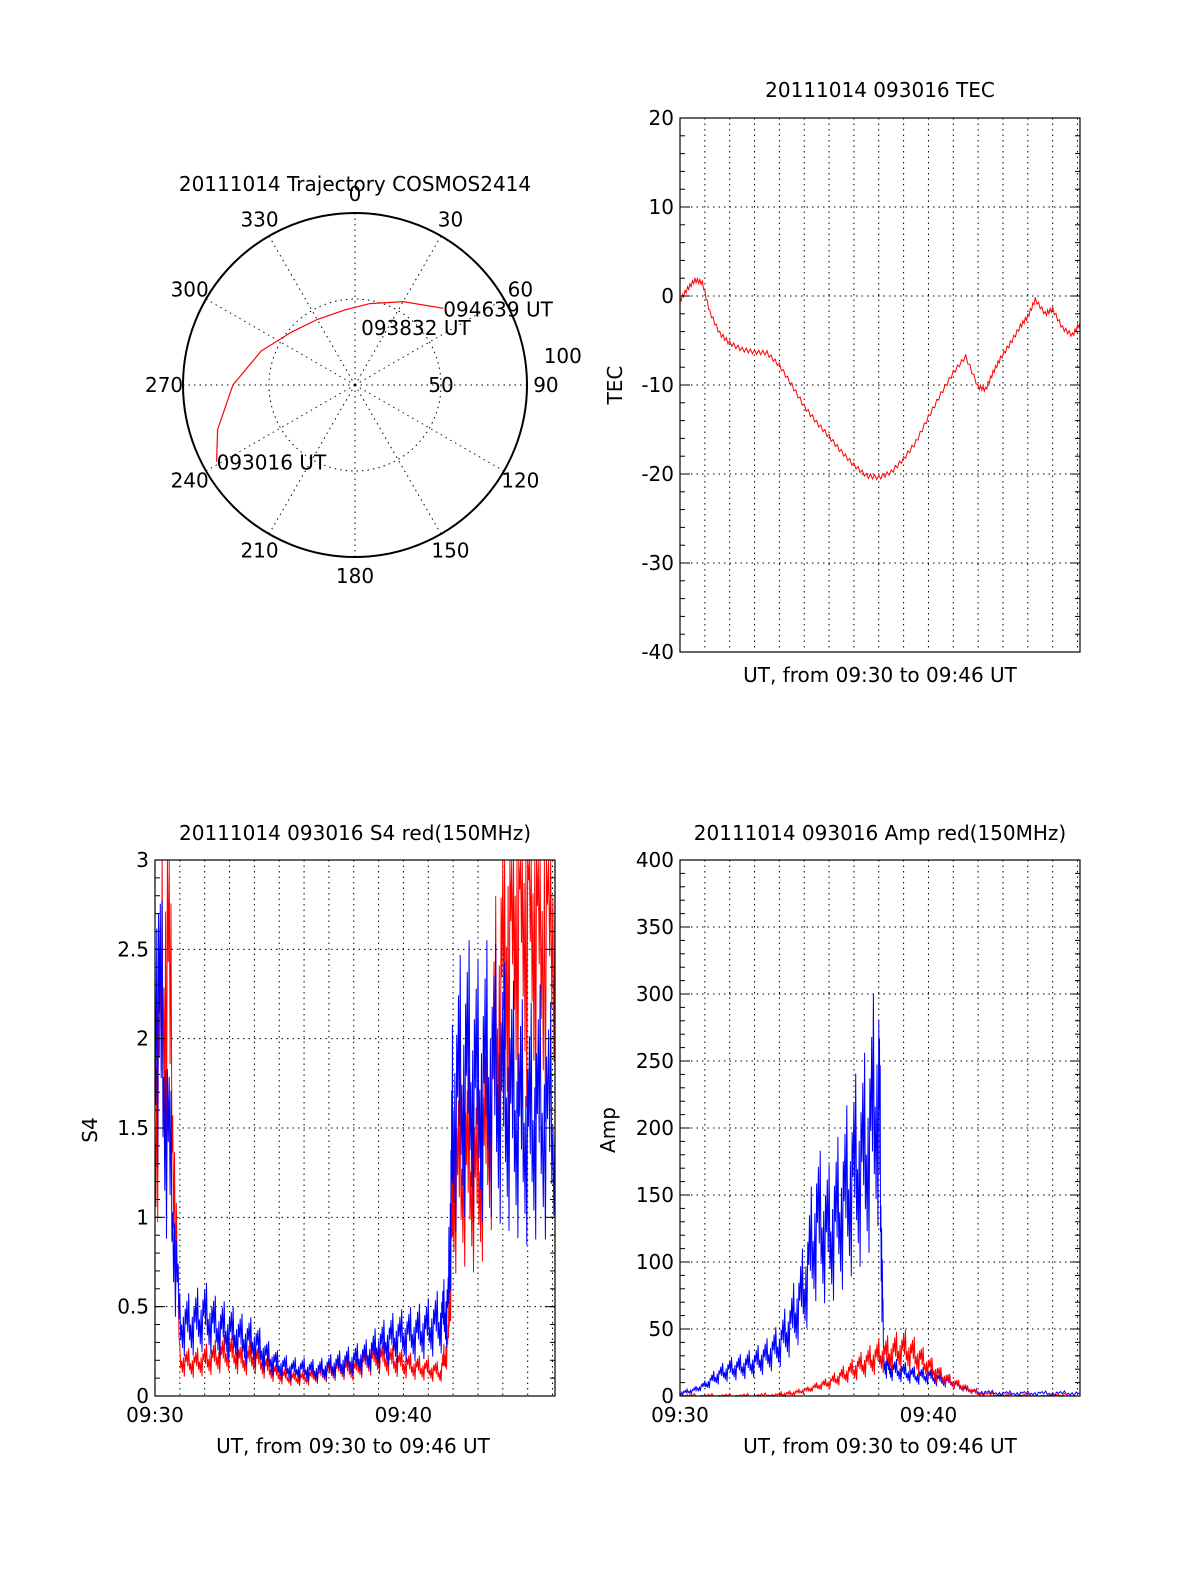 The height and width of the screenshot is (1575, 1200). I want to click on tec-xlabel: UT, from 09:30 to 09:46 UT, so click(880, 675).